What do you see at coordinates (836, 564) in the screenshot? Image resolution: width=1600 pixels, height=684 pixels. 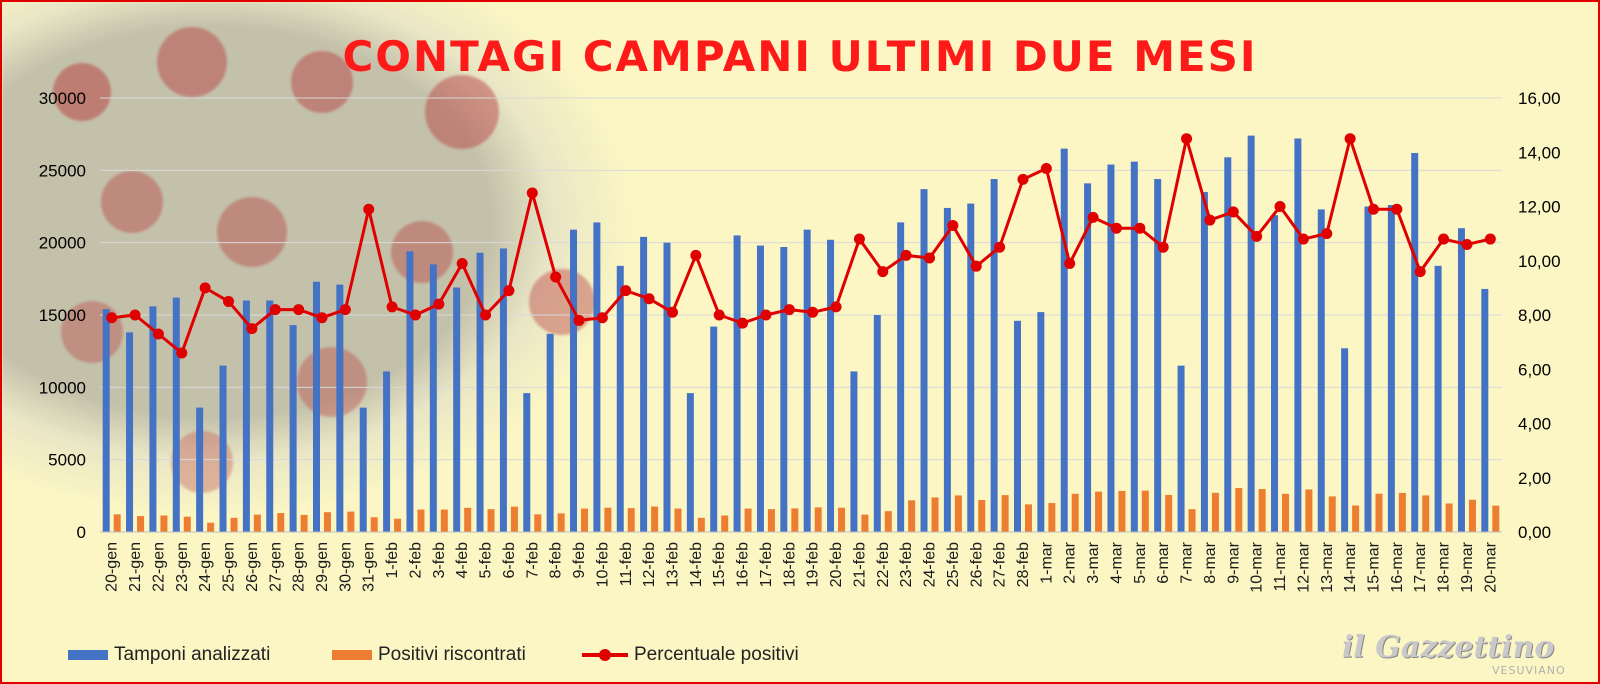 I see `x-tick-label: 20-feb` at bounding box center [836, 564].